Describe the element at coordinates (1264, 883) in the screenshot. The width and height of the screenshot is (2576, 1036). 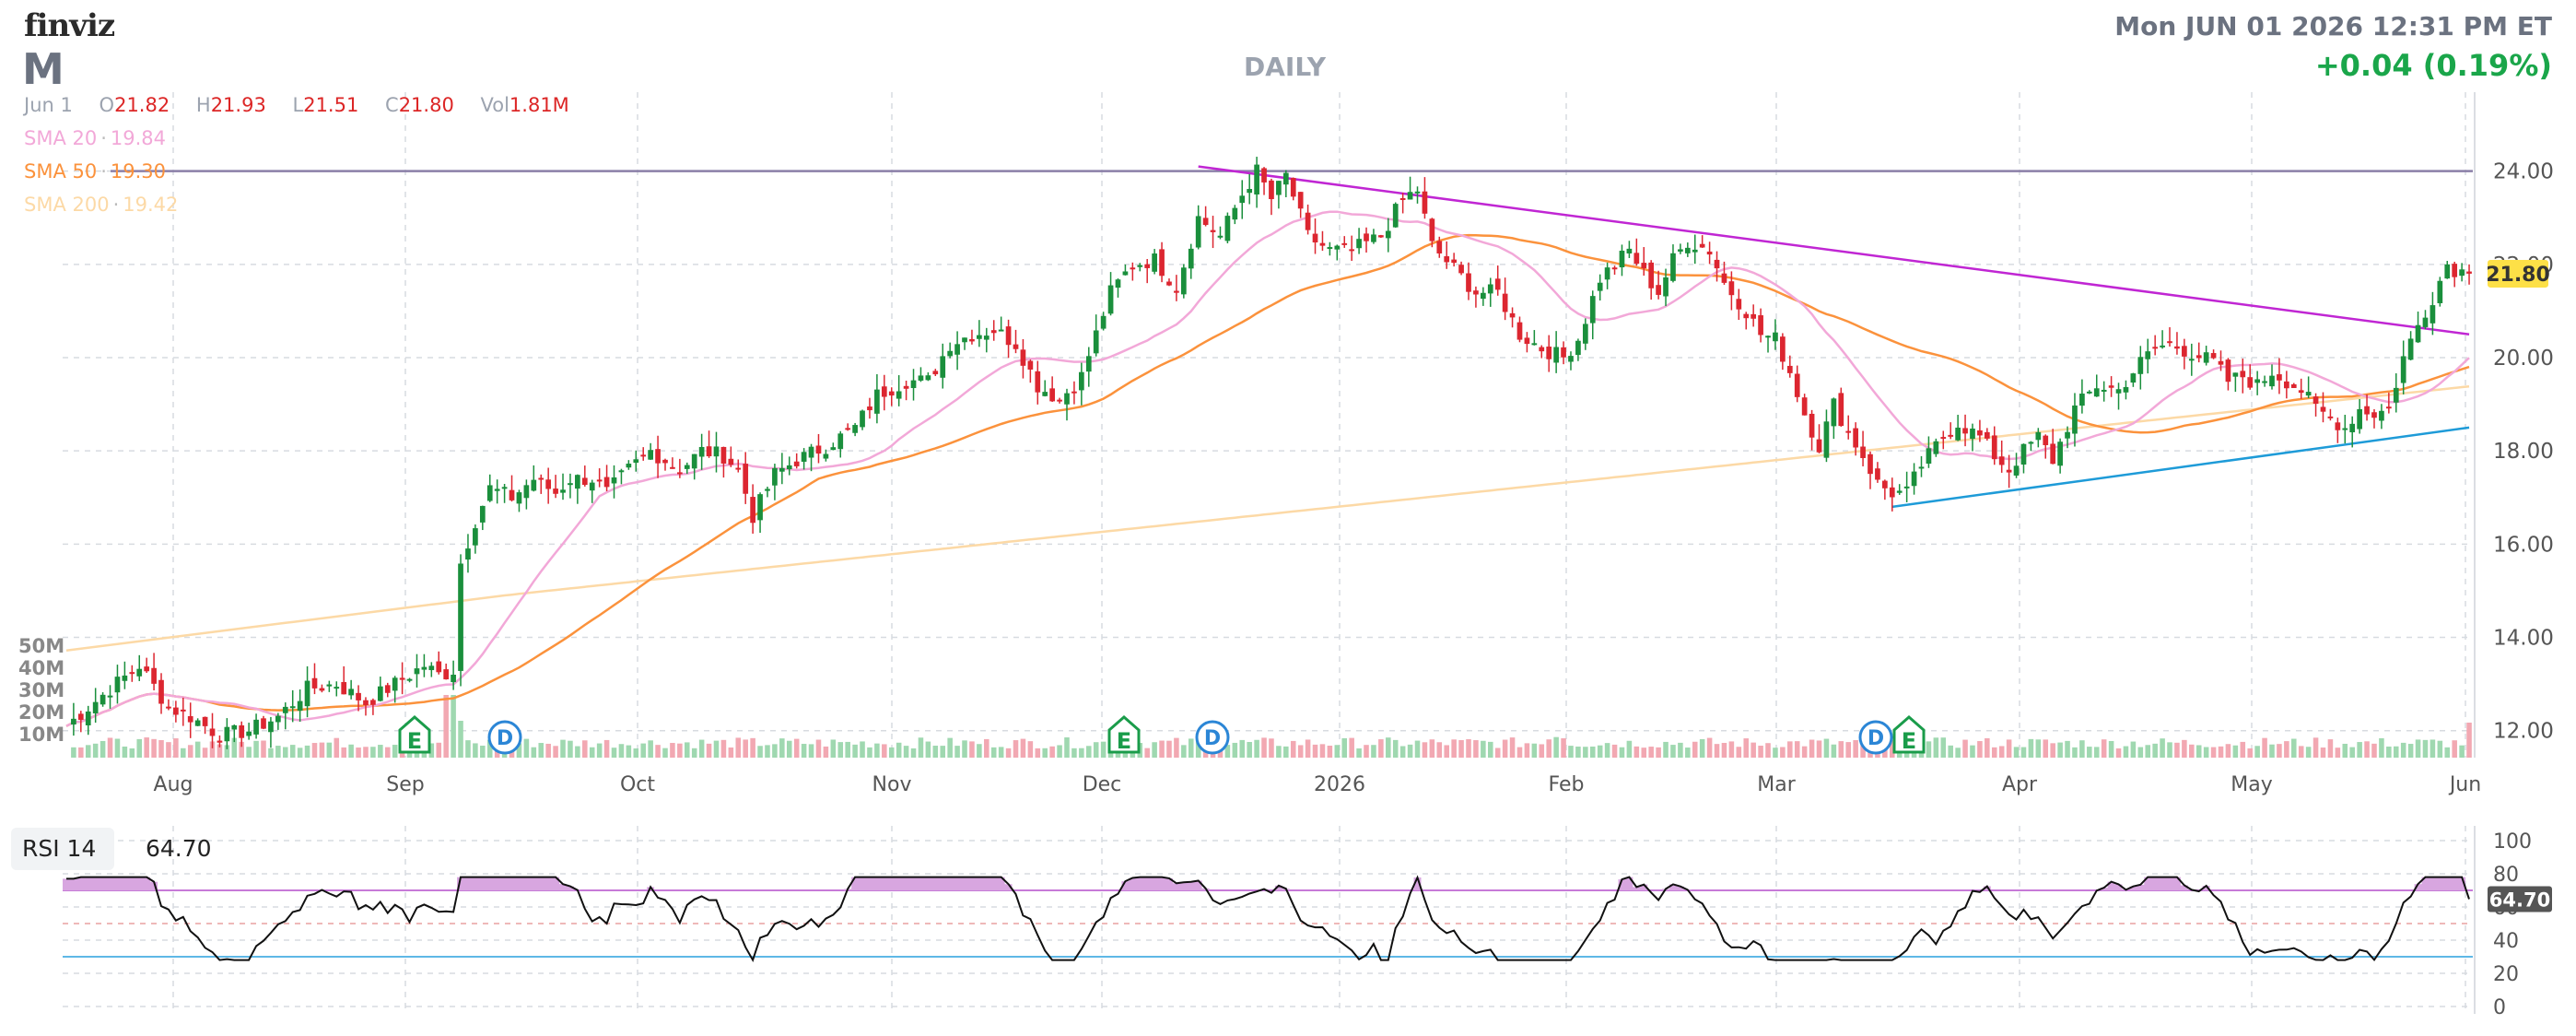
I see `rsi-overbought-fill` at that location.